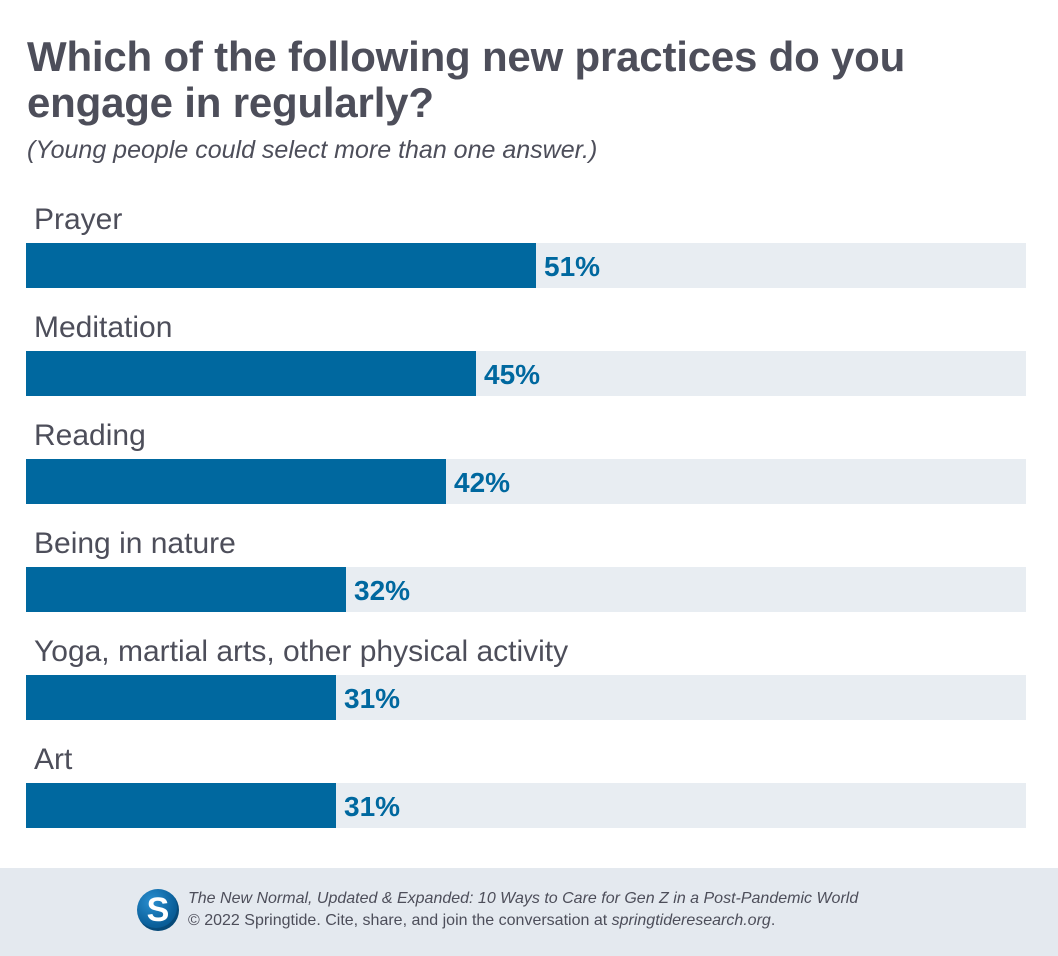  What do you see at coordinates (135, 543) in the screenshot?
I see `category-label-being-in-nature: Being in nature` at bounding box center [135, 543].